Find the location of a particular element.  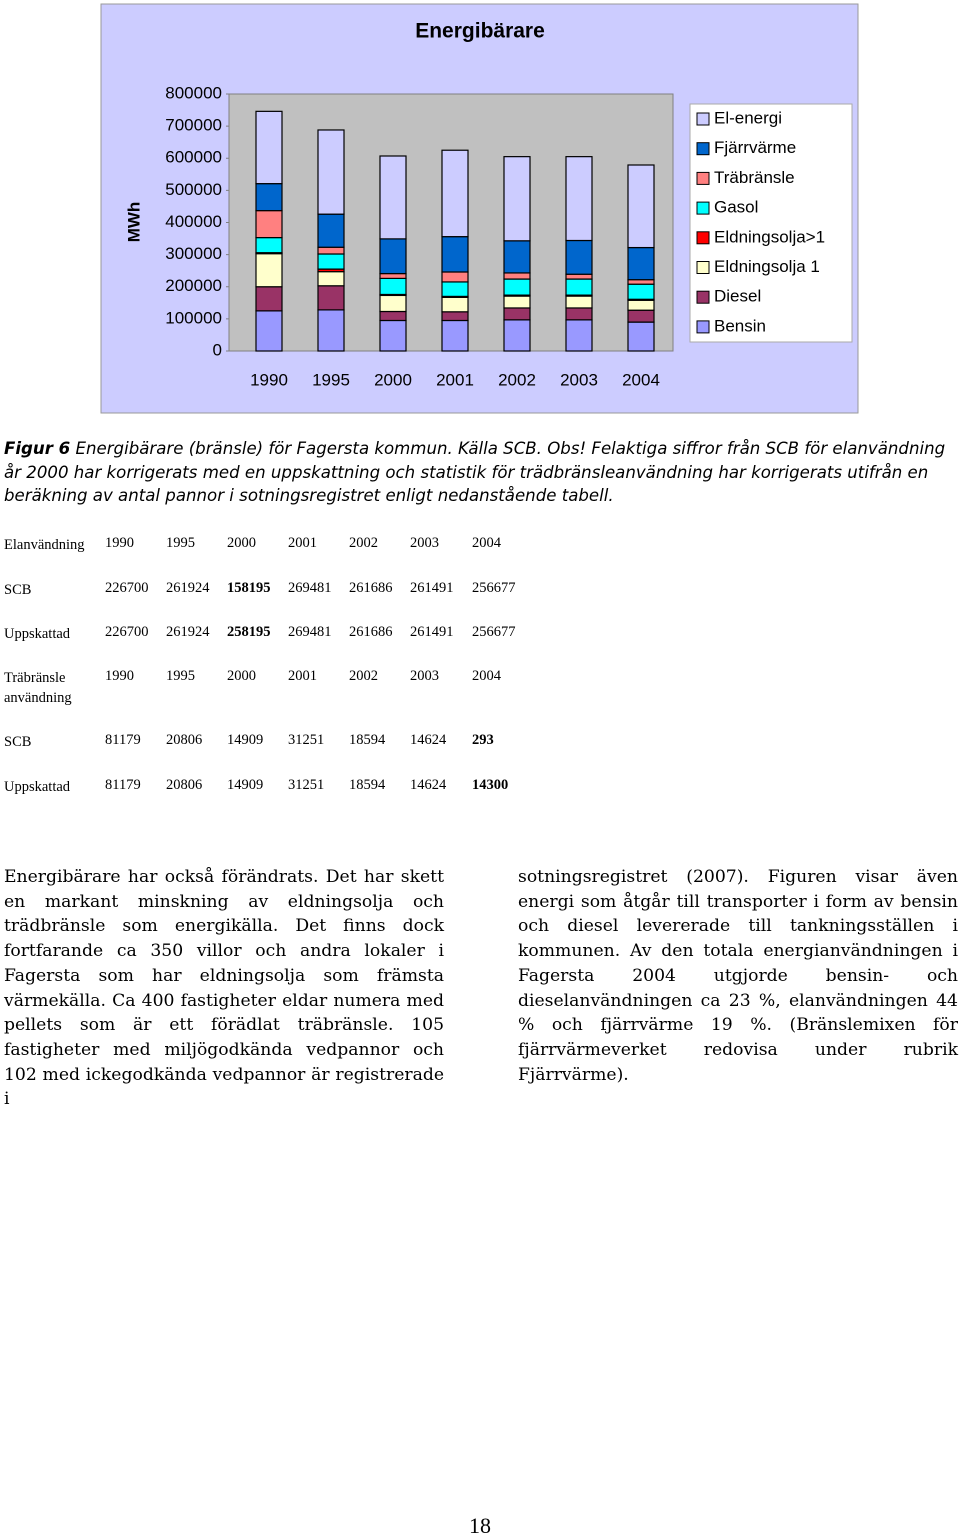

y-tick-label: 300000 is located at coordinates (193, 253).